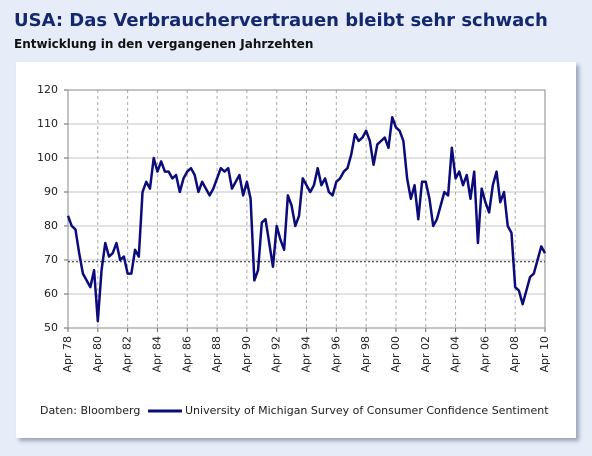 The image size is (592, 456). I want to click on y-tick-label: 100, so click(47, 157).